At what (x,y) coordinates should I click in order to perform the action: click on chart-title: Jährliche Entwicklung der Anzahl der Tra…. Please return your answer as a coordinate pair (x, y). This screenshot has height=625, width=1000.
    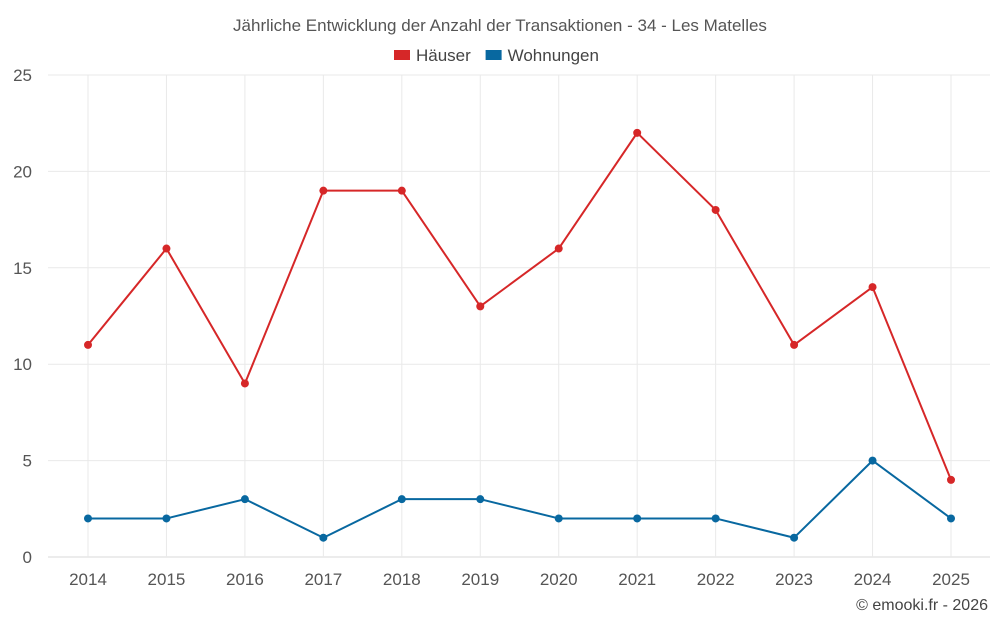
    Looking at the image, I should click on (500, 25).